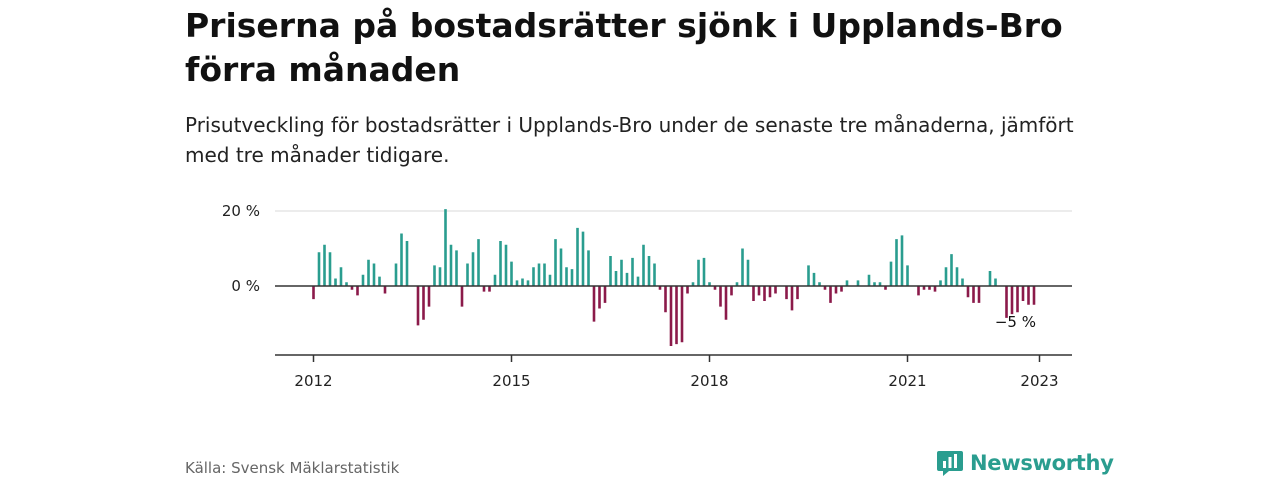 This screenshot has width=1280, height=480. Describe the element at coordinates (676, 372) in the screenshot. I see `x-ticks: 2012 2015 2018 2021 2023` at that location.